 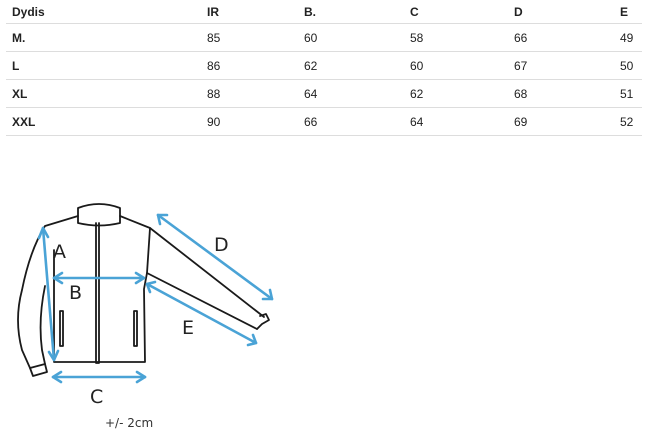 What do you see at coordinates (357, 12) in the screenshot?
I see `header-b: B.` at bounding box center [357, 12].